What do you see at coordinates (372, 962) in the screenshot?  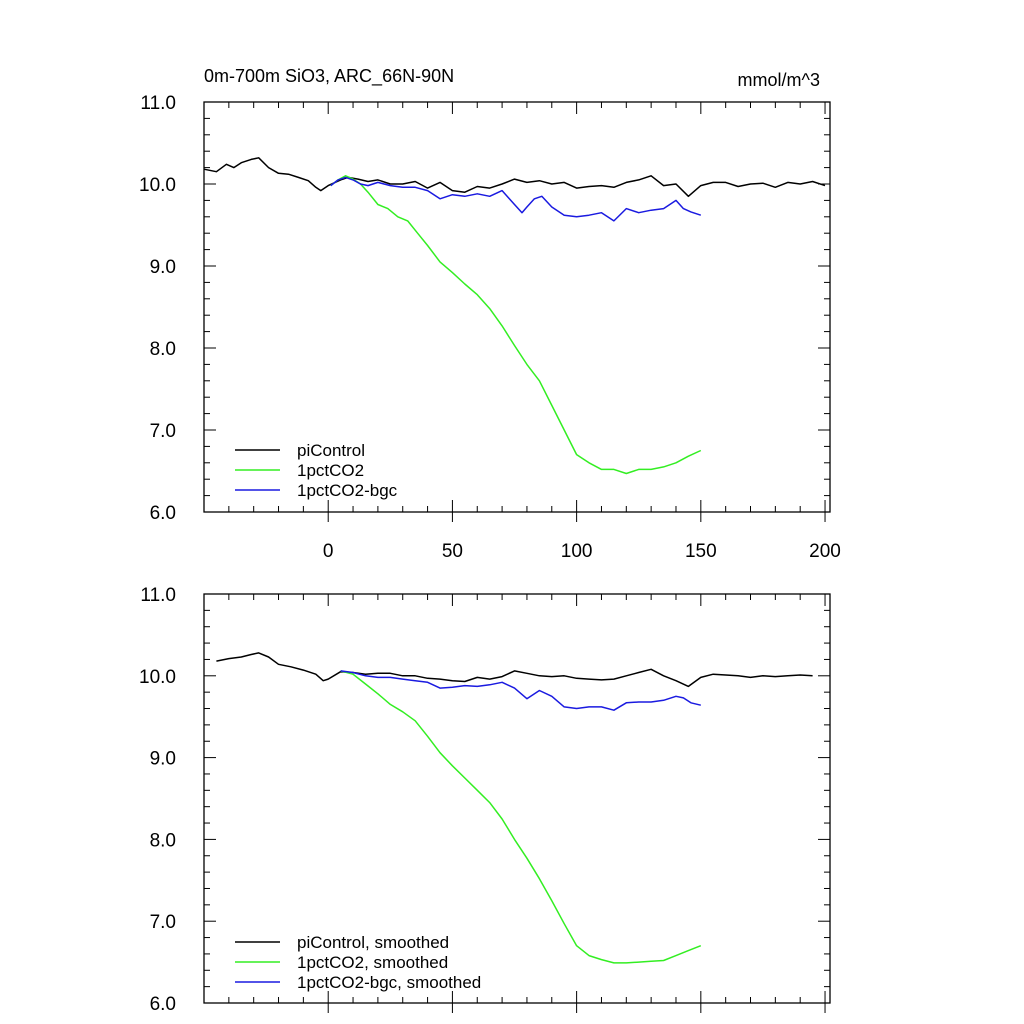 I see `legend-label: 1pctCO2, smoothed` at bounding box center [372, 962].